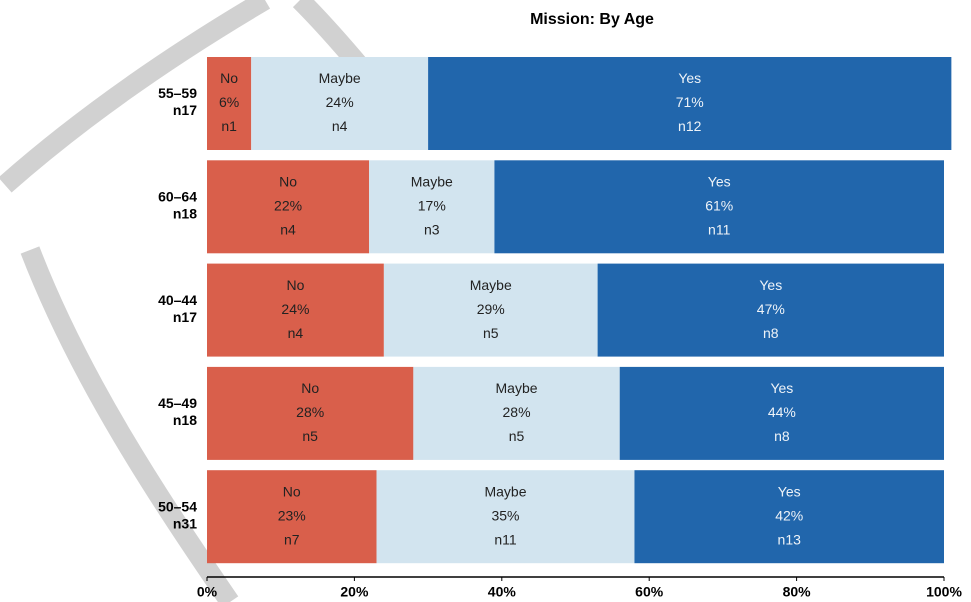  I want to click on category-label: 40–44, so click(177, 300).